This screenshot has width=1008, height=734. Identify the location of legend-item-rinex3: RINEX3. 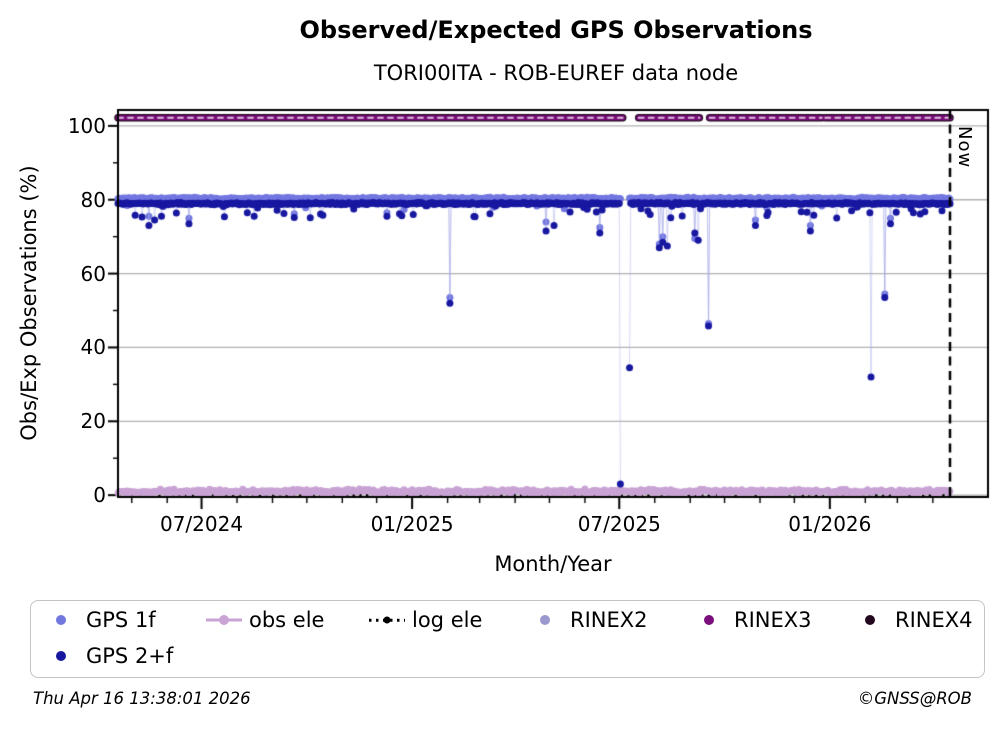
(751, 620).